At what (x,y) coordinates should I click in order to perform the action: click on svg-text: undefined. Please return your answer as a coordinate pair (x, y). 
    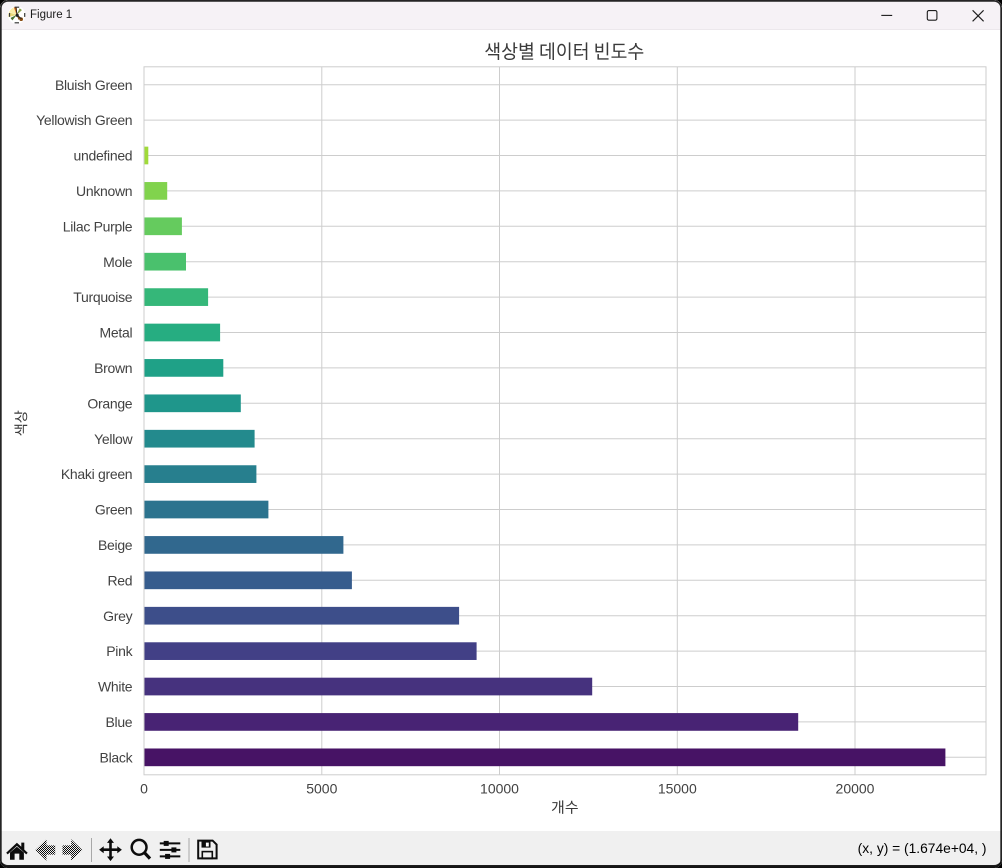
    Looking at the image, I should click on (102, 156).